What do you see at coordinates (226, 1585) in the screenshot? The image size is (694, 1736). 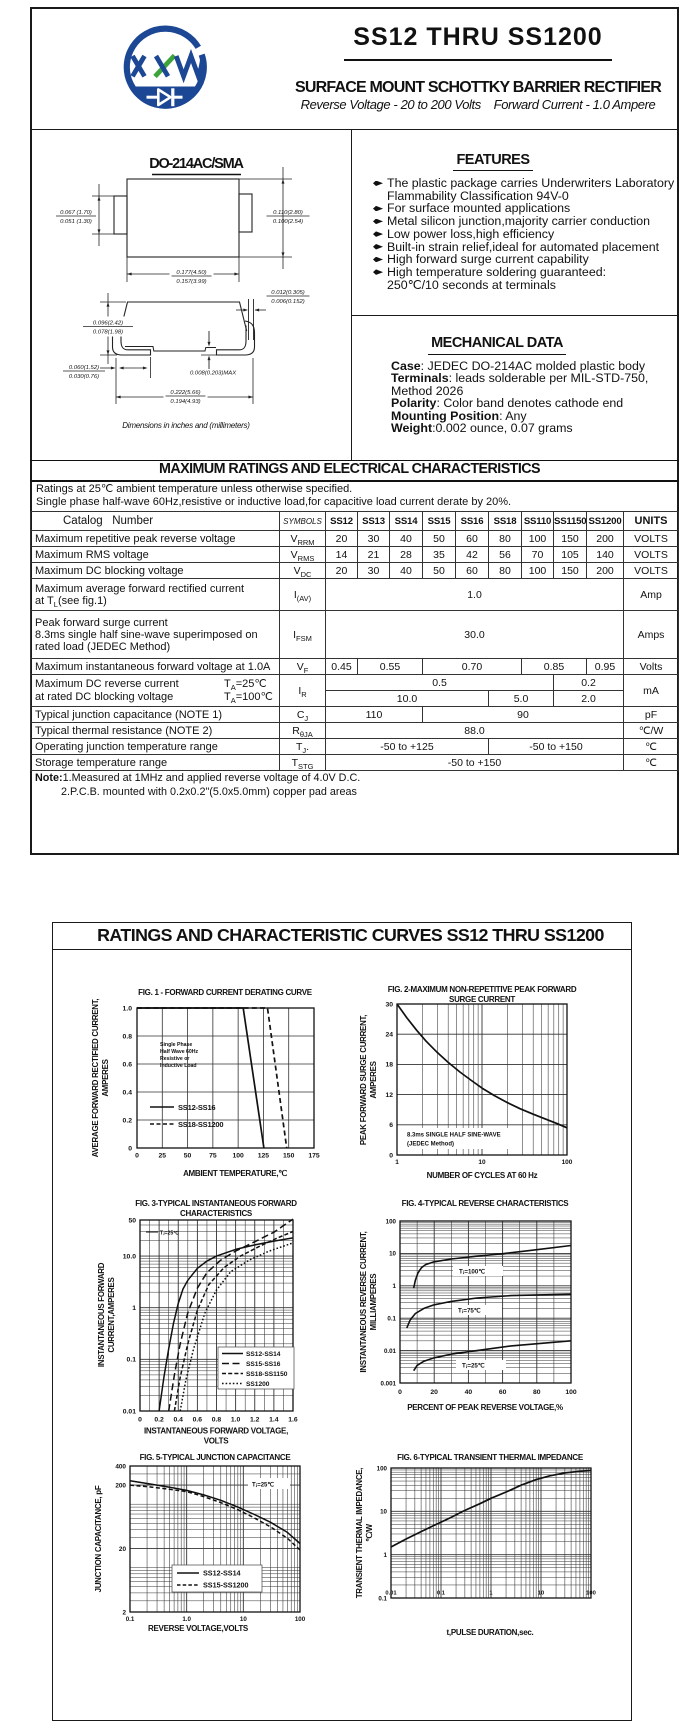 I see `svg-text: SS15-SS1200` at bounding box center [226, 1585].